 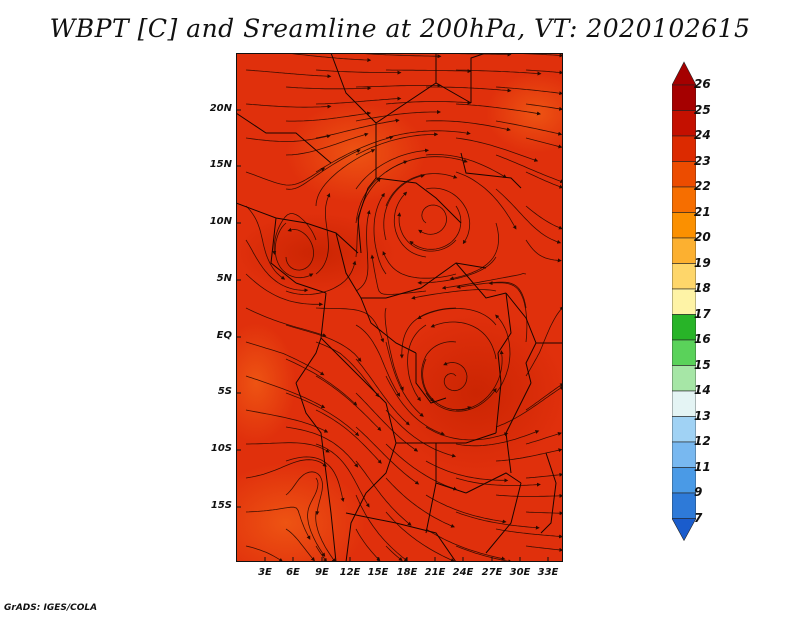 What do you see at coordinates (221, 505) in the screenshot?
I see `lat-tick-label: 15S` at bounding box center [221, 505].